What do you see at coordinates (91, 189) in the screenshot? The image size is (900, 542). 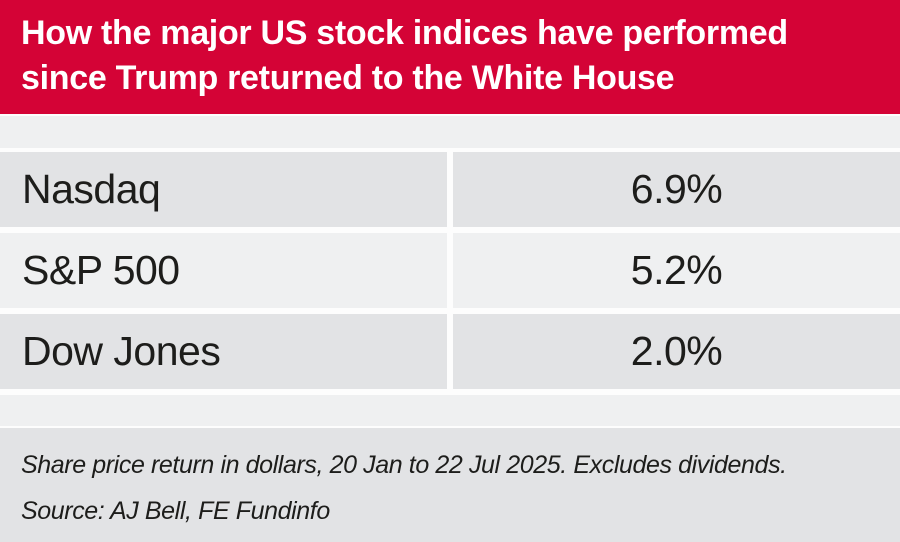 I see `index-name: Nasdaq` at bounding box center [91, 189].